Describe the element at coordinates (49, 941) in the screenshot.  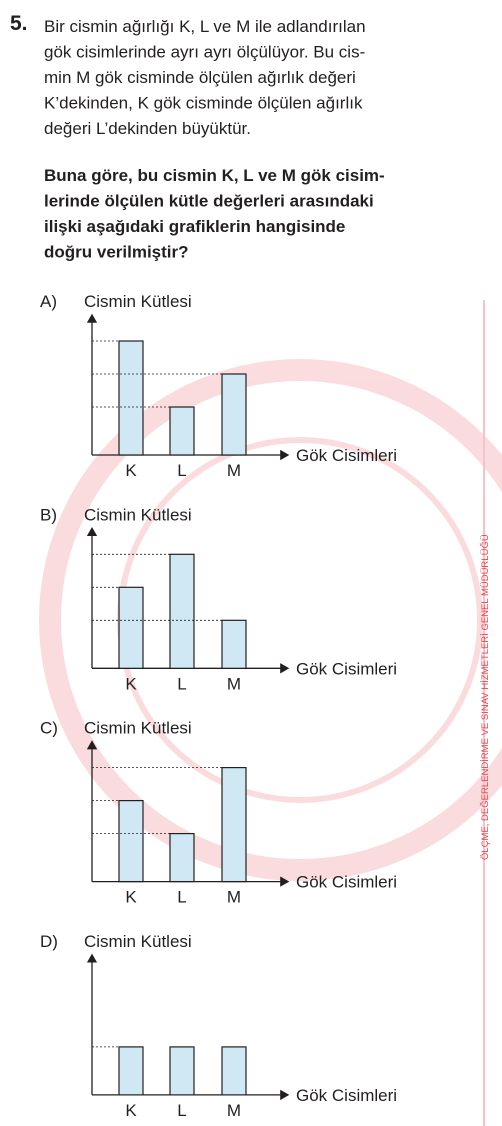
I see `option-label: D)` at that location.